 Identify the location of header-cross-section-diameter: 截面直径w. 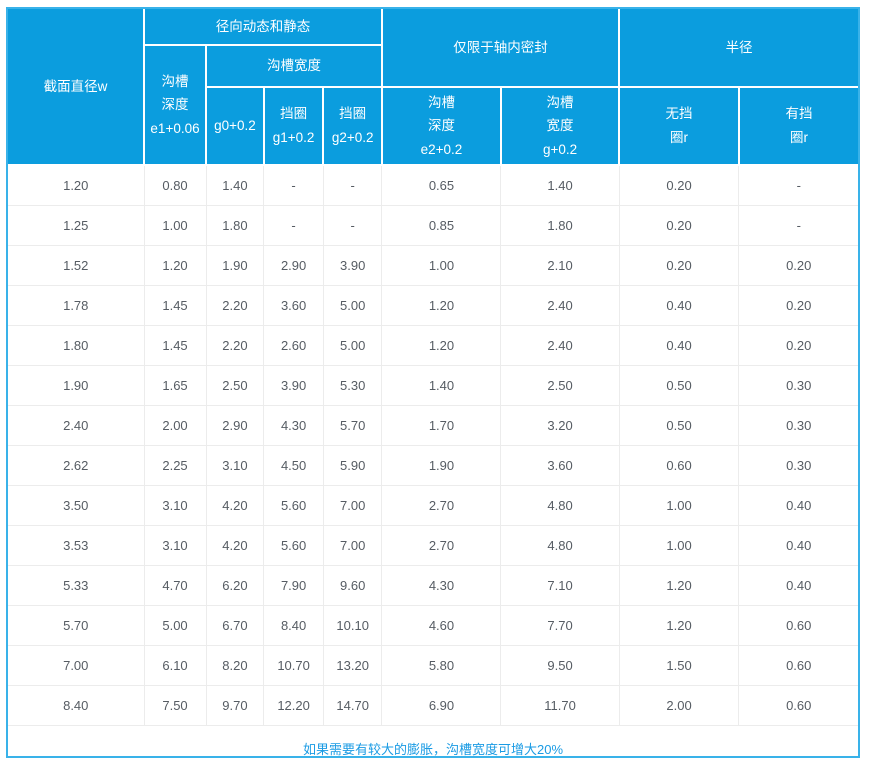
(76, 87).